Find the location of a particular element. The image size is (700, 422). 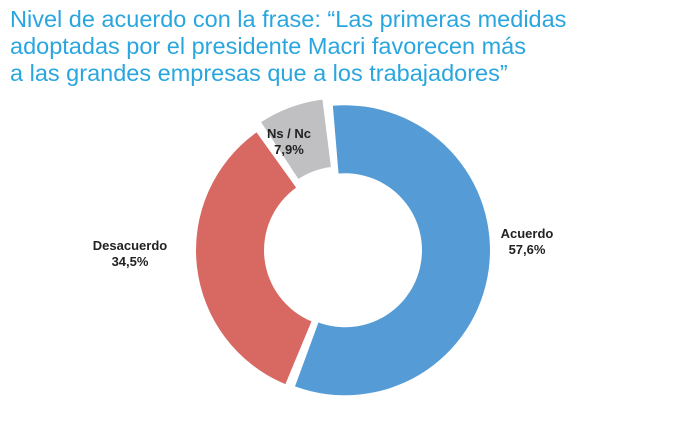

slice-value-label: 57,6% is located at coordinates (527, 249).